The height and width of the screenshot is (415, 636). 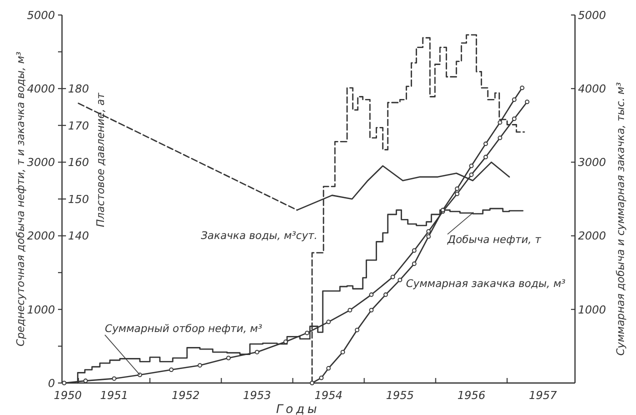 I want to click on y-tick-label: 1000, so click(x=41, y=309).